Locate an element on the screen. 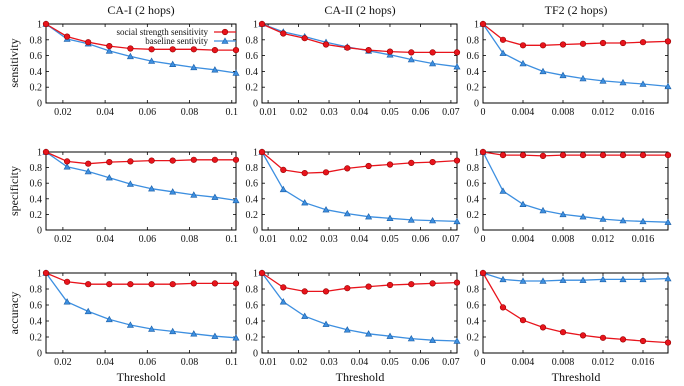  x-tick-label: 0 is located at coordinates (483, 239).